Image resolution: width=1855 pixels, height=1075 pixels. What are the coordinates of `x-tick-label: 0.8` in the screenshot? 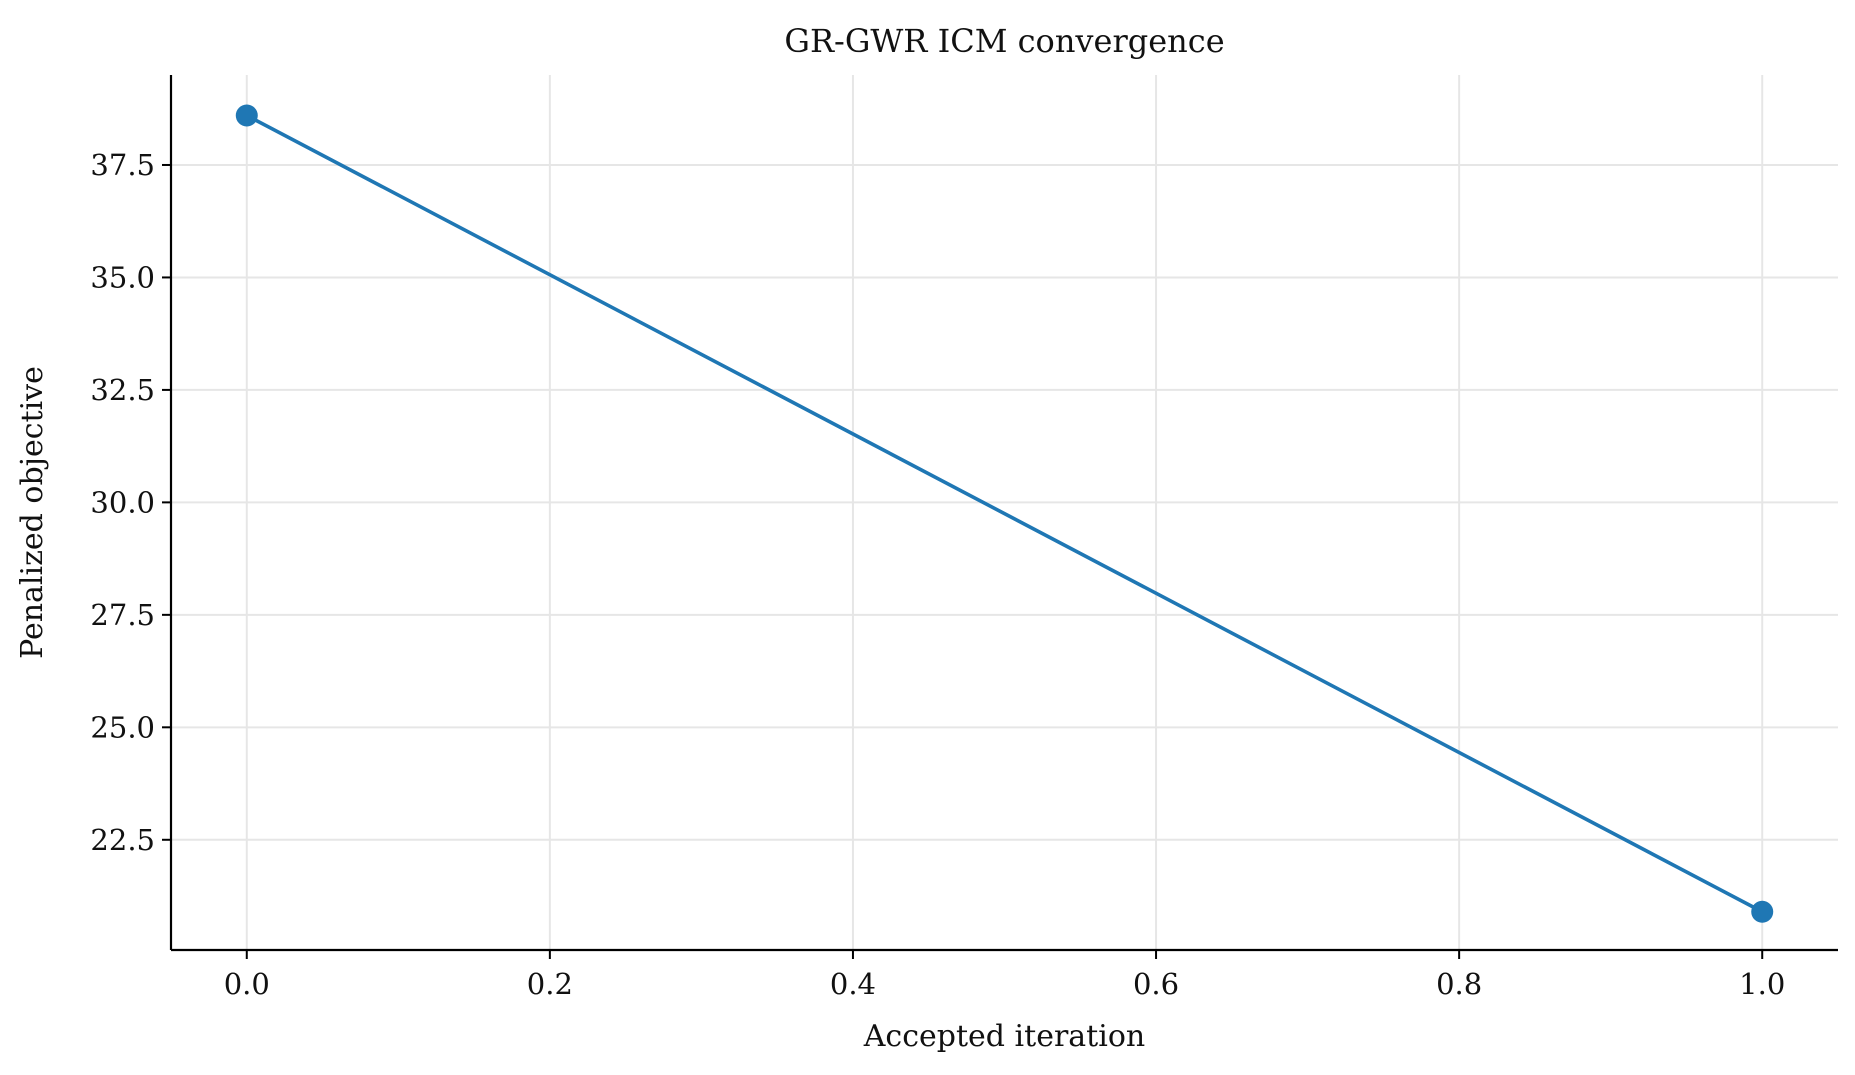 It's located at (1459, 984).